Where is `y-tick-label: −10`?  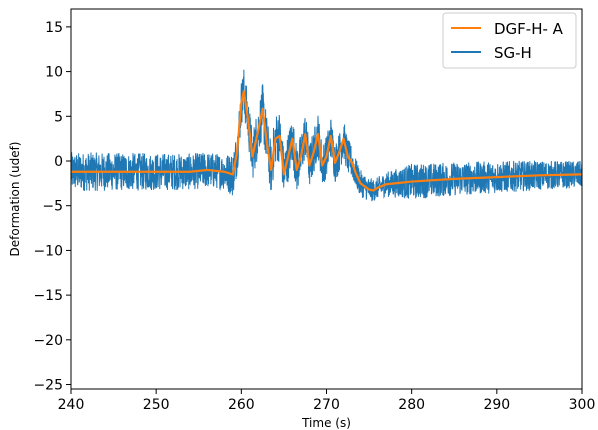
y-tick-label: −10 is located at coordinates (48, 251).